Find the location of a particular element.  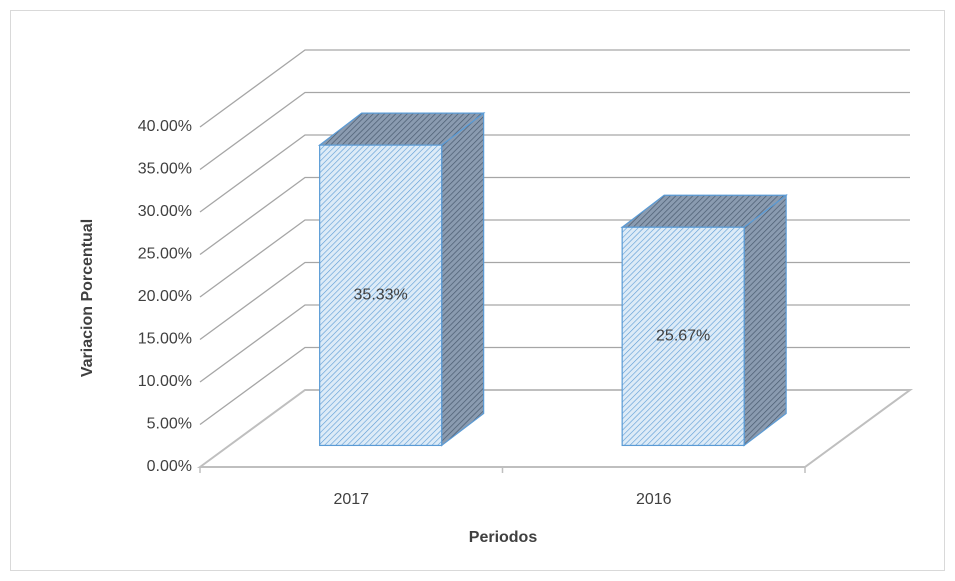

data-label: 35.33% is located at coordinates (381, 295).